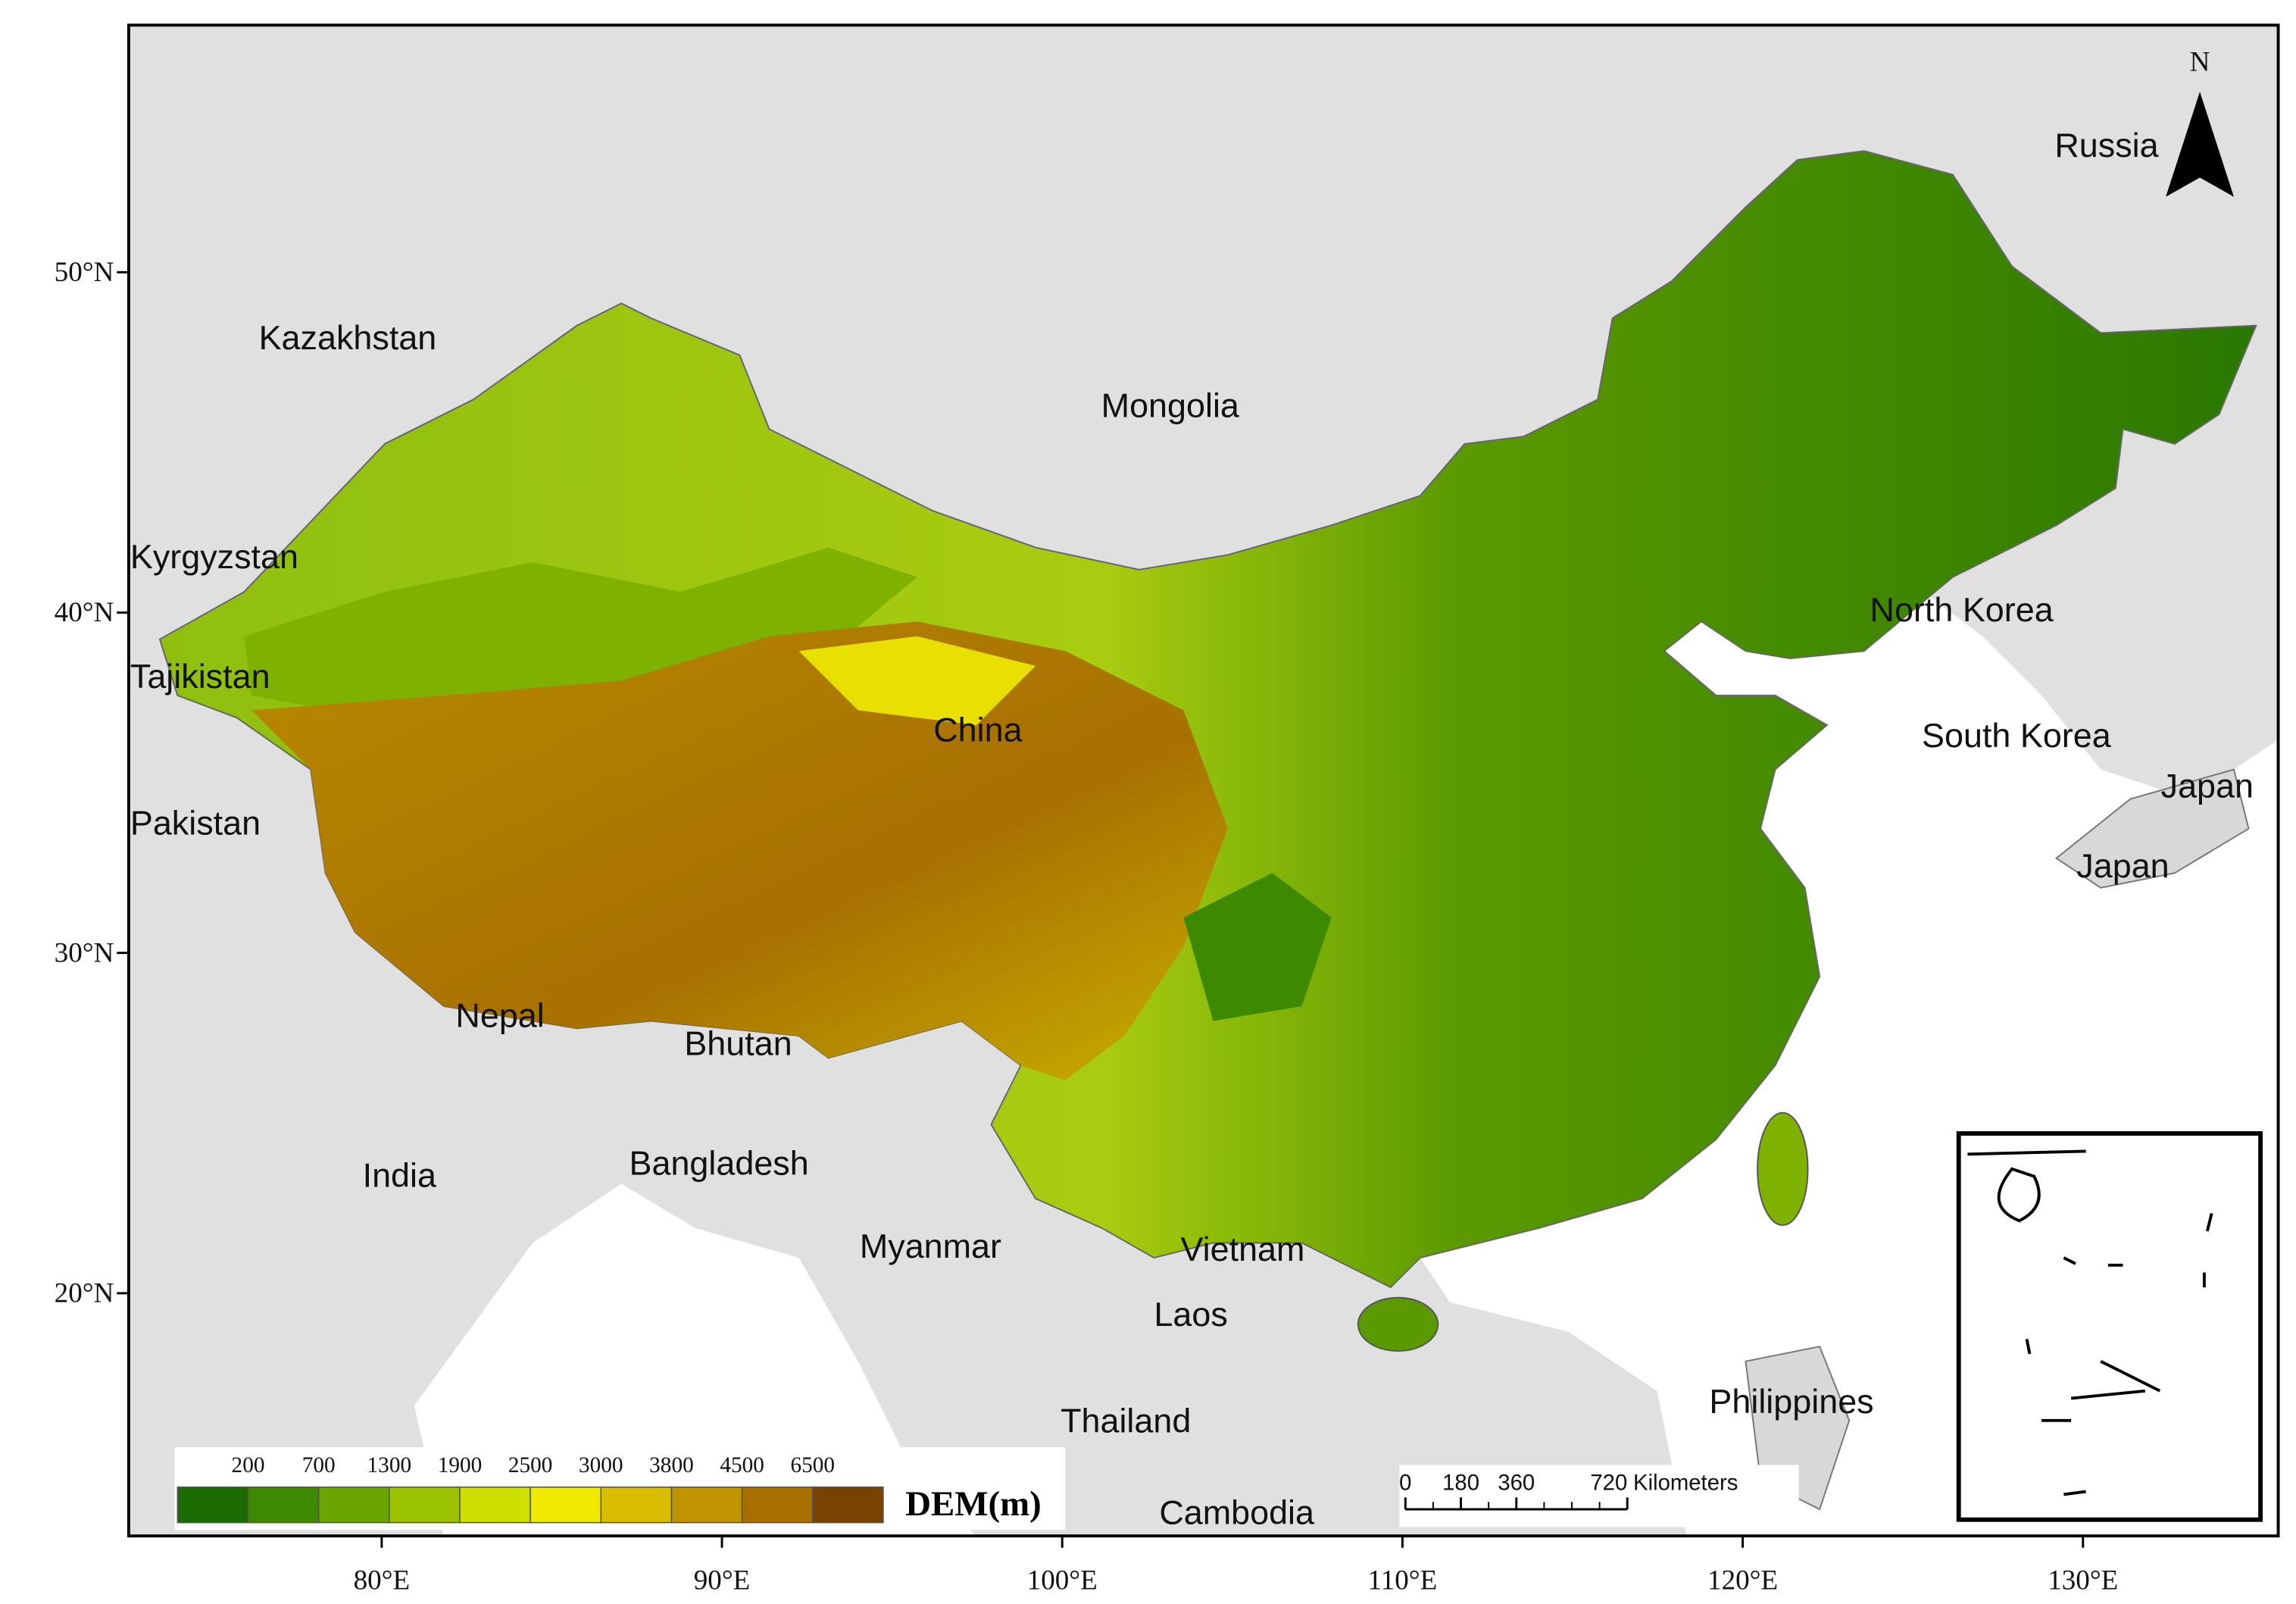  Describe the element at coordinates (601, 1465) in the screenshot. I see `legend-label: 3000` at that location.